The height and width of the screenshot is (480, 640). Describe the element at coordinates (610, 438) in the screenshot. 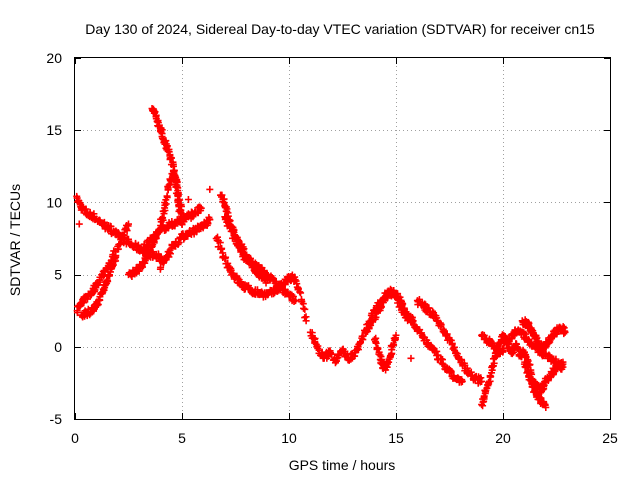

I see `x-tick-label: 25` at that location.